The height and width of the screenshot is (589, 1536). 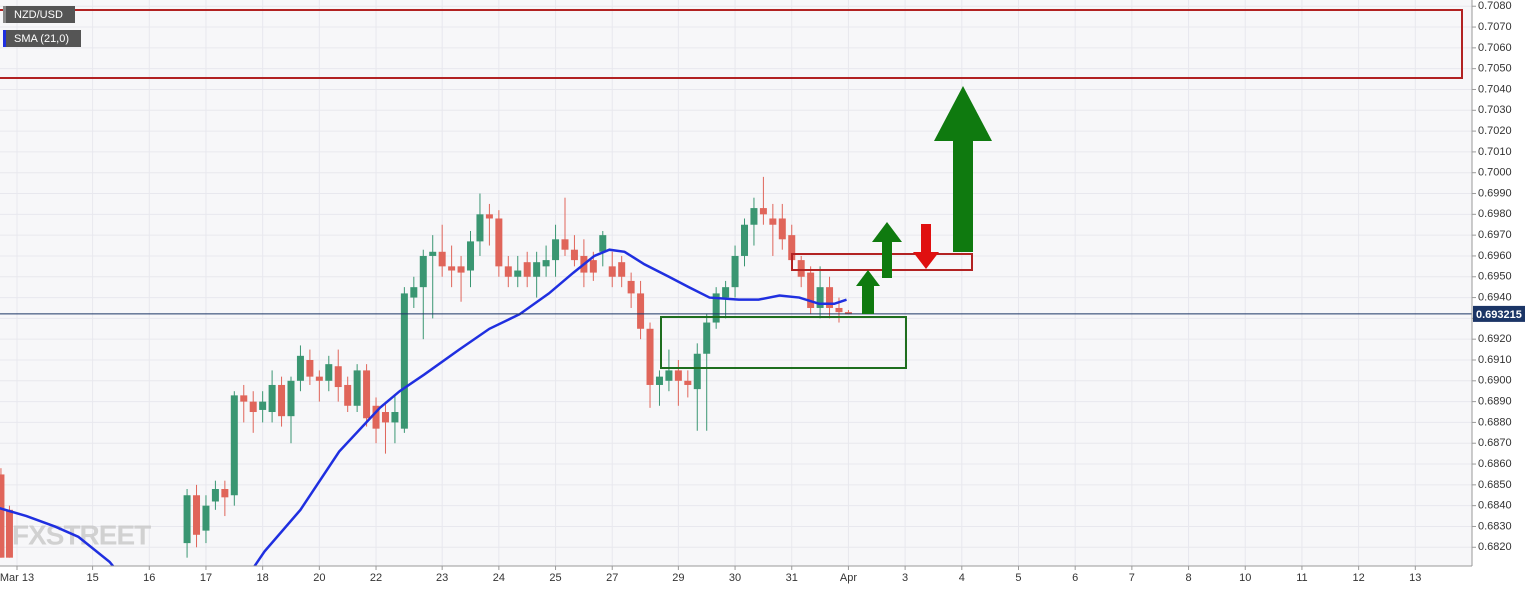 I want to click on x-tick-label: 4, so click(x=962, y=578).